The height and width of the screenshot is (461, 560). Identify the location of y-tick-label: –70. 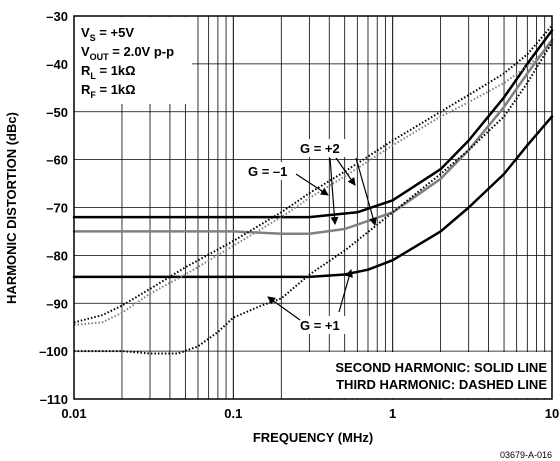
(57, 208).